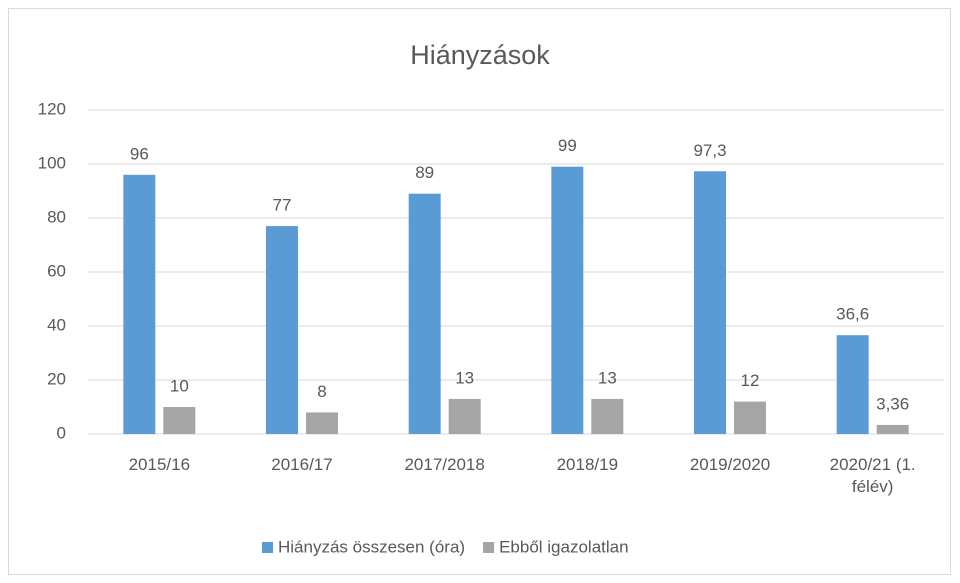 This screenshot has width=960, height=583. What do you see at coordinates (480, 55) in the screenshot?
I see `chart-title: Hiányzások` at bounding box center [480, 55].